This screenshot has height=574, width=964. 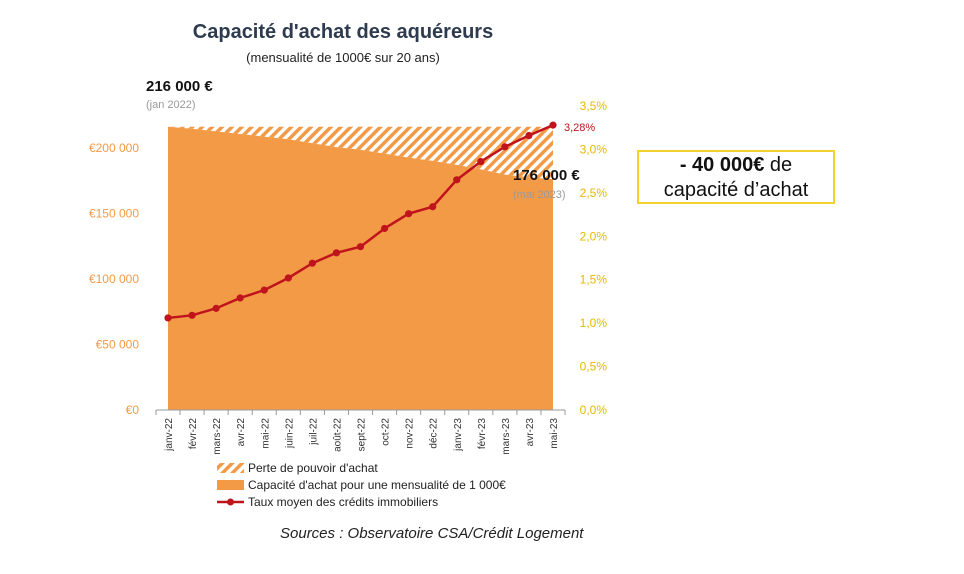 I want to click on callout-line1: - 40 000€ de, so click(x=736, y=165).